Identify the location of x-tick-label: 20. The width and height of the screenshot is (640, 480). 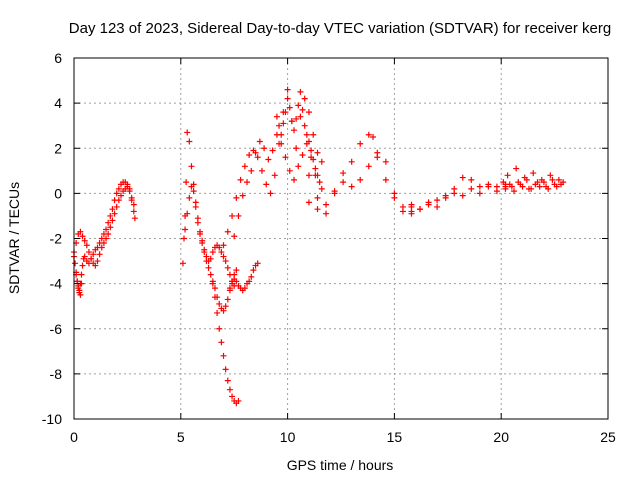
(501, 437).